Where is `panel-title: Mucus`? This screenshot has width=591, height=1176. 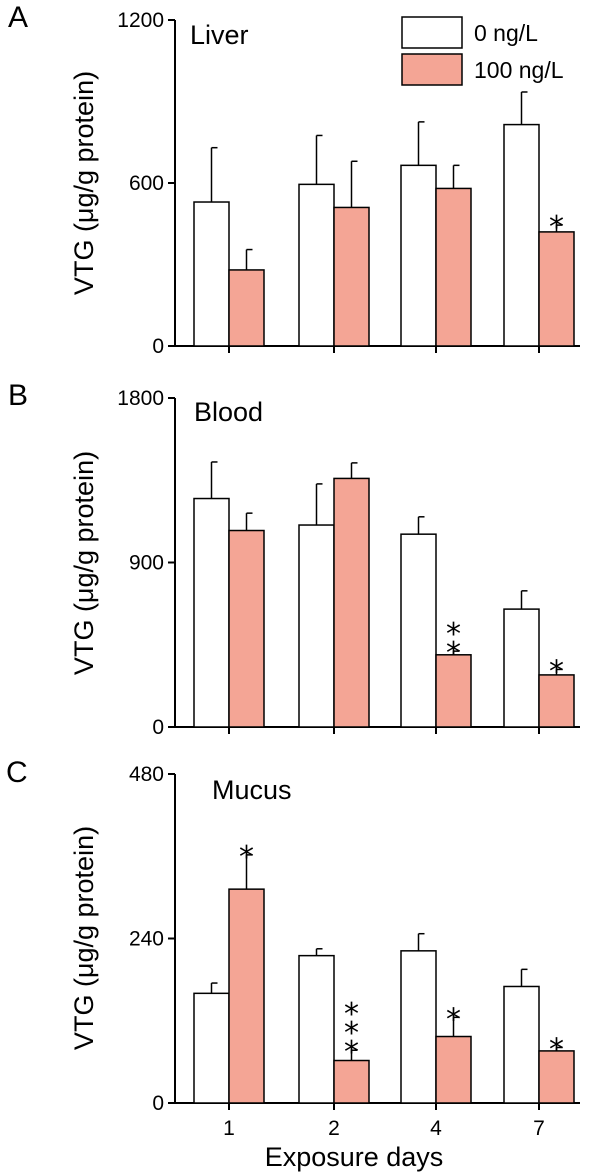
panel-title: Mucus is located at coordinates (252, 790).